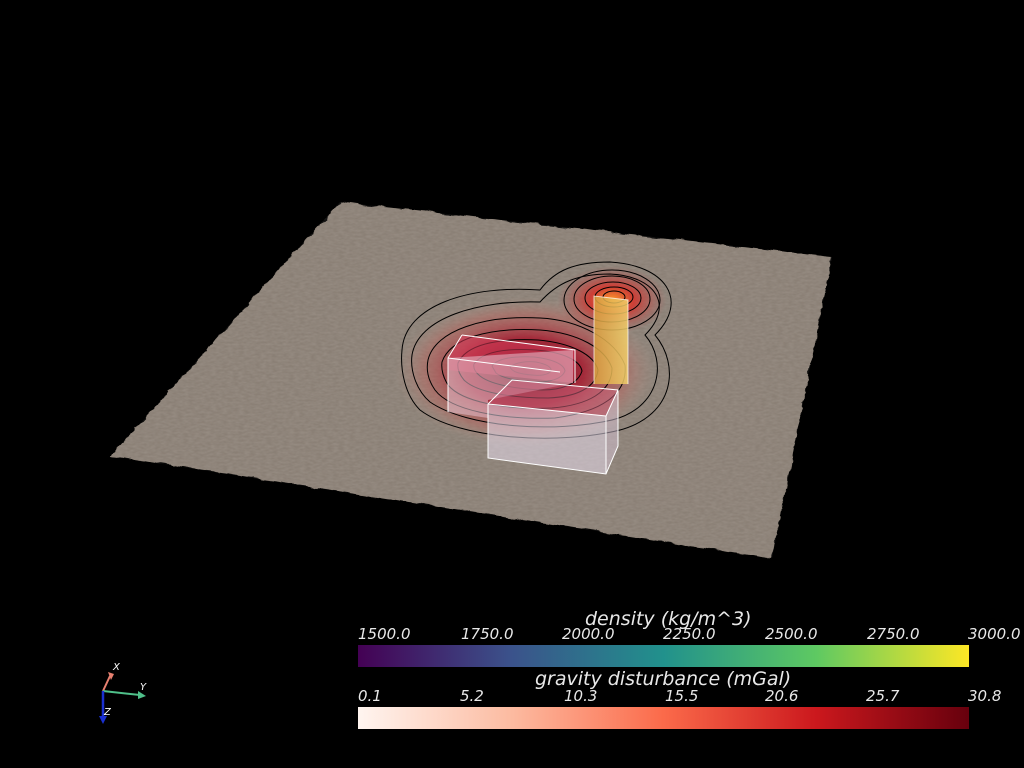 The width and height of the screenshot is (1024, 768). I want to click on z-axis-label: Z, so click(107, 712).